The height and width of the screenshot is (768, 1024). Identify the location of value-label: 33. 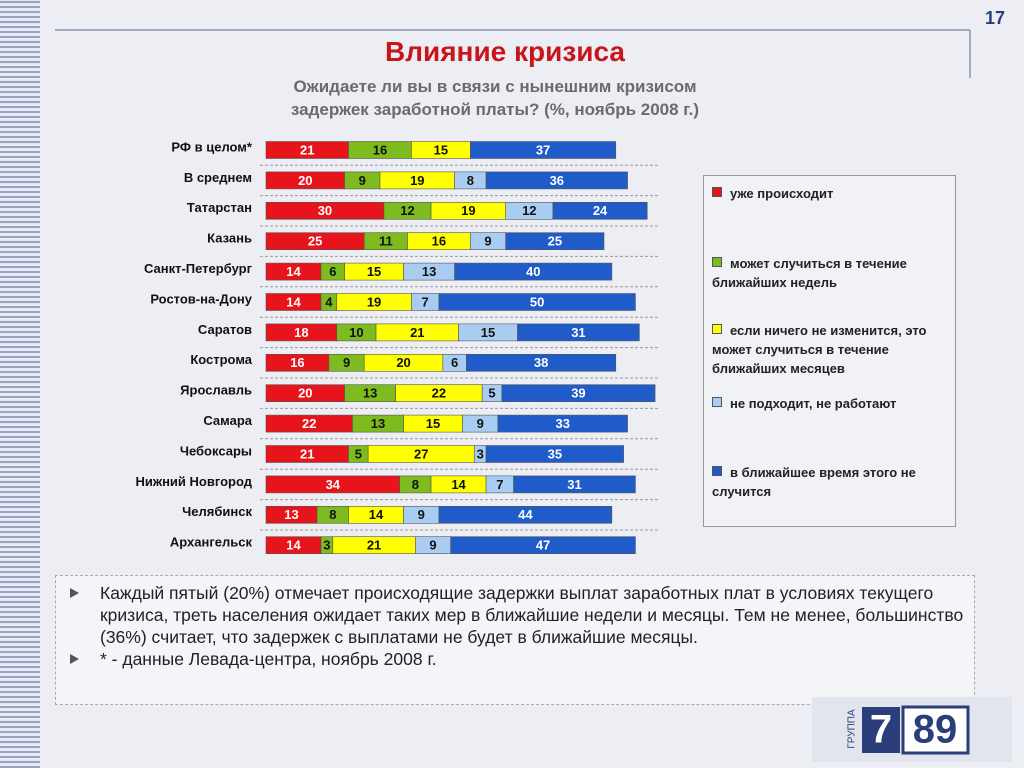
(562, 423).